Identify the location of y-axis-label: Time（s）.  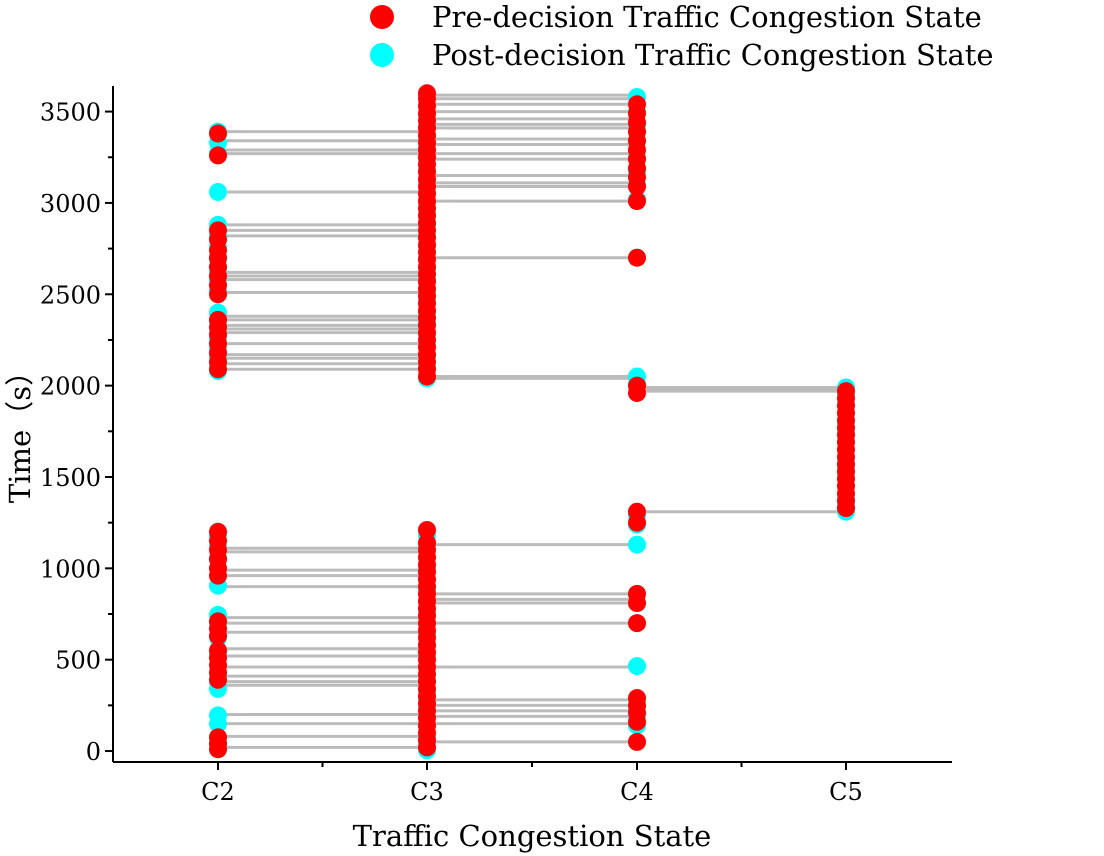
(20, 430).